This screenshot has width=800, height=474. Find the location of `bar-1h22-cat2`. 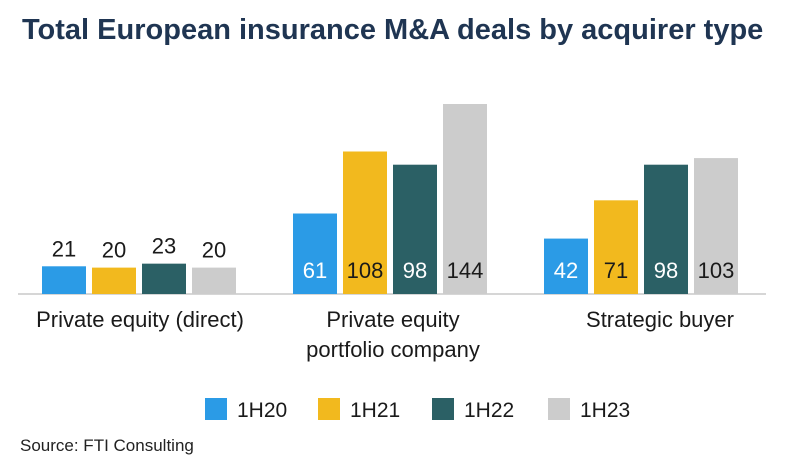

bar-1h22-cat2 is located at coordinates (415, 229).